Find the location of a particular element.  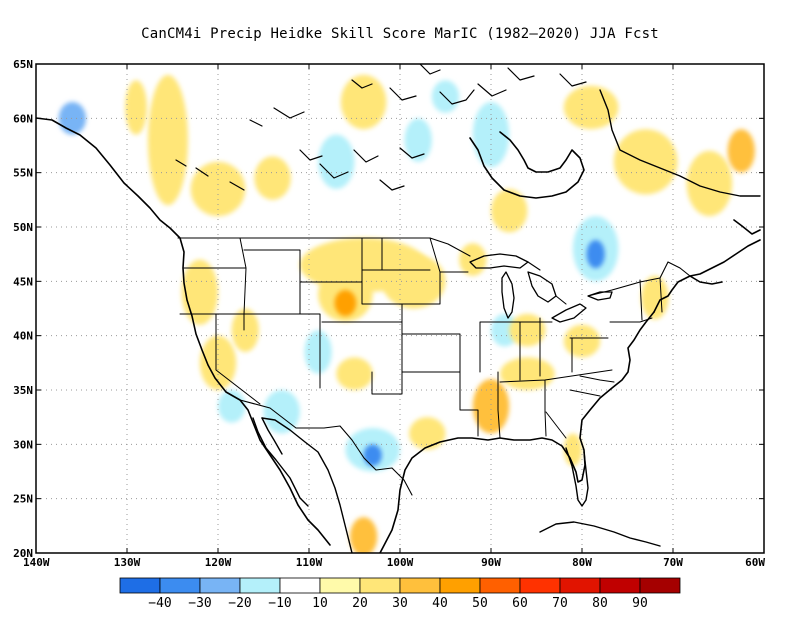

us-canada-border is located at coordinates (434, 271).